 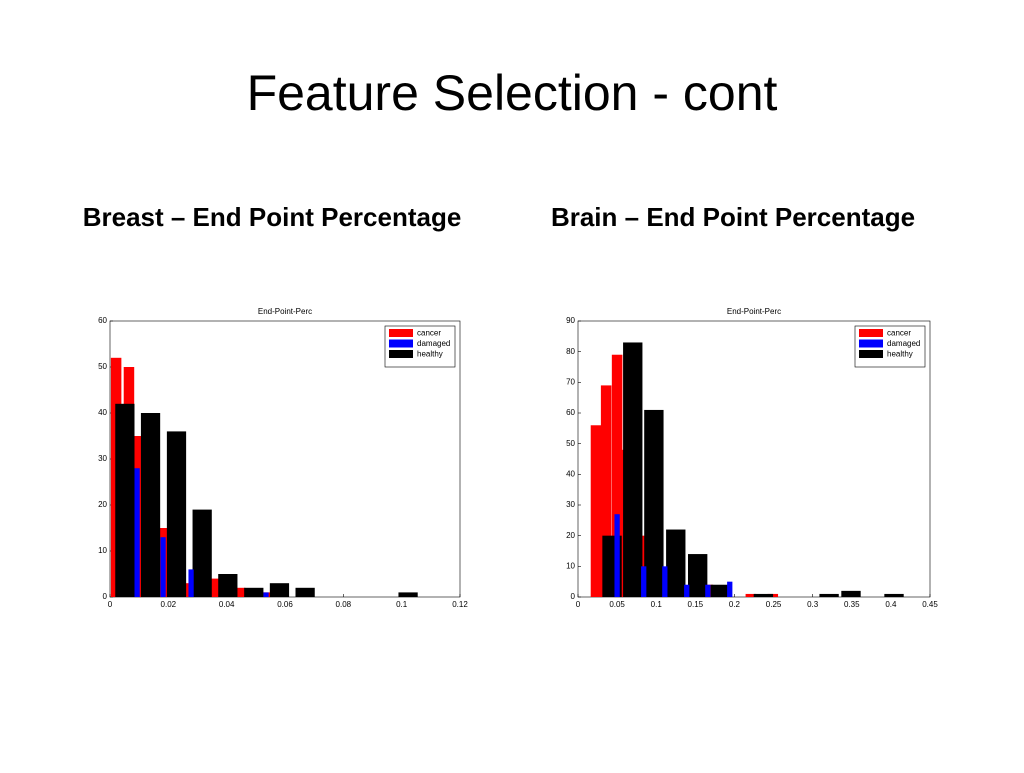 I want to click on y-tick-label: 80, so click(x=570, y=351).